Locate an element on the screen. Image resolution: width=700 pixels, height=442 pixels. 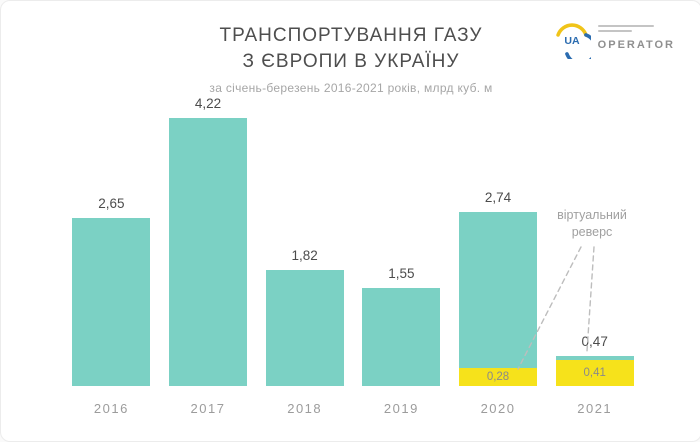
virtual-reverse-value-label: 0,28 is located at coordinates (498, 377).